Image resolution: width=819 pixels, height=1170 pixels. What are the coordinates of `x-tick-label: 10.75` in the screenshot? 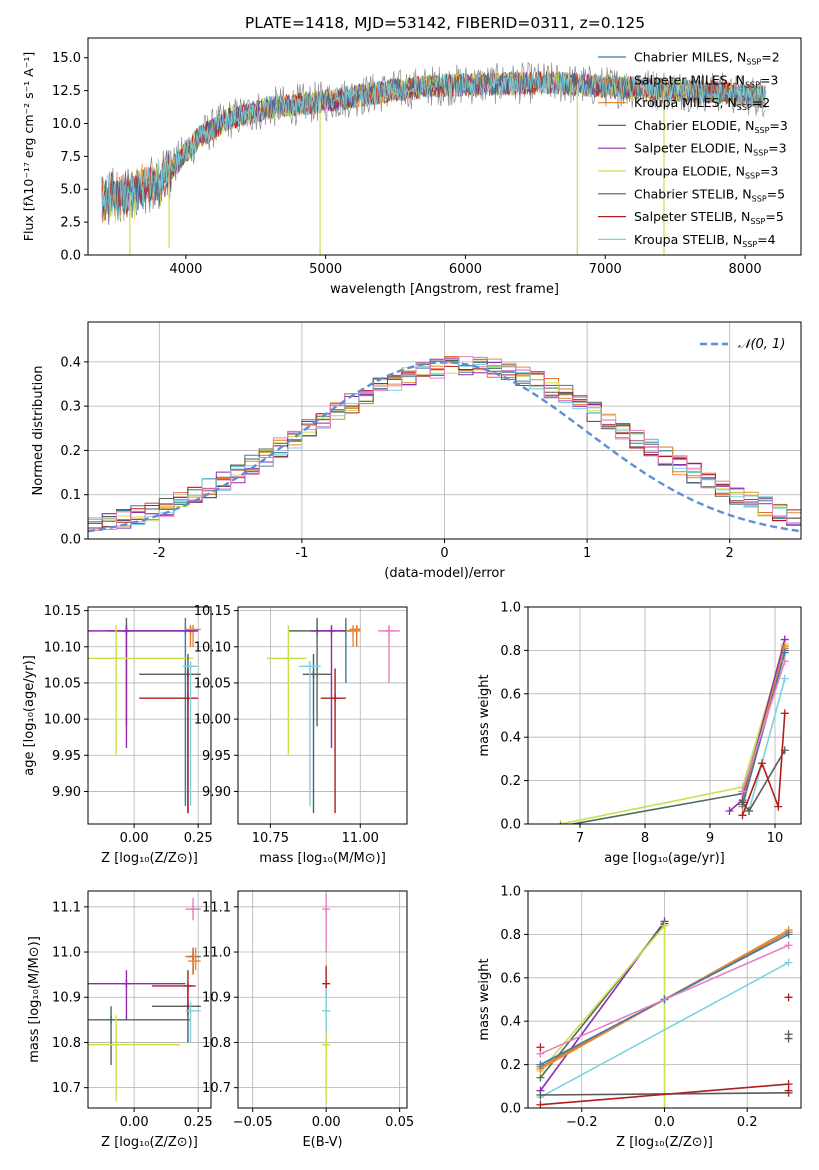 It's located at (270, 838).